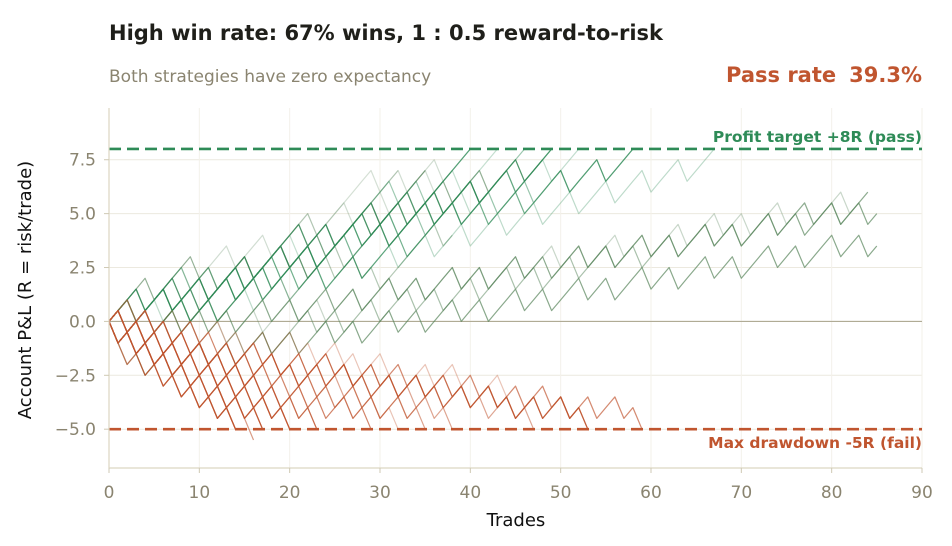 The image size is (952, 546). Describe the element at coordinates (75, 430) in the screenshot. I see `y-tick-label-0: −5.0` at that location.